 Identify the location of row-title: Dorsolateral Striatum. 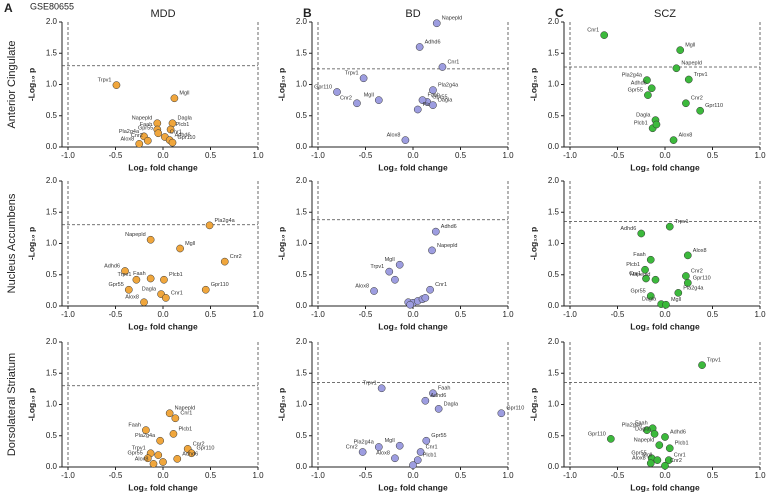
(12, 404).